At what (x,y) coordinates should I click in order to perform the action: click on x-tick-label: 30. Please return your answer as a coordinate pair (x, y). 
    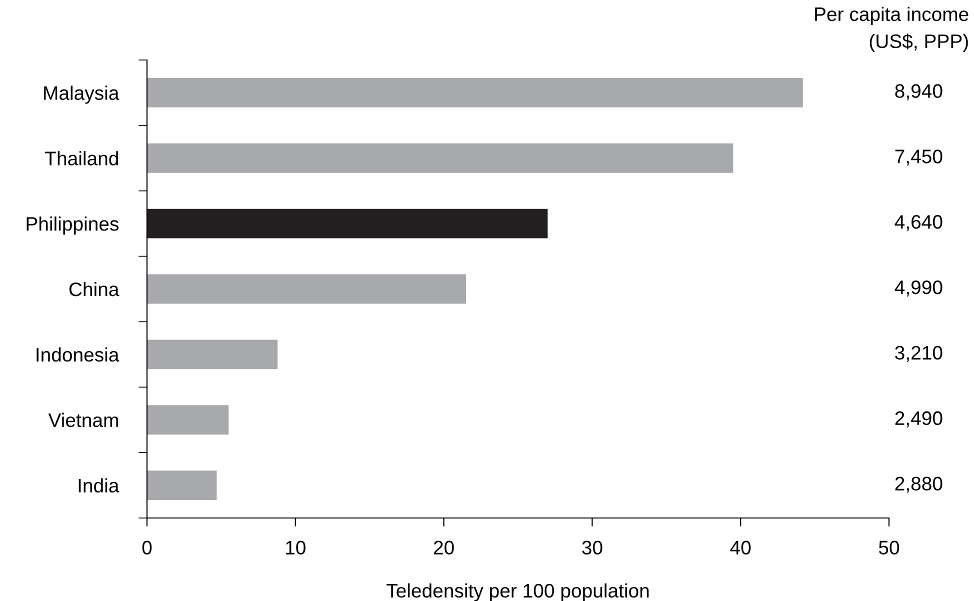
    Looking at the image, I should click on (592, 547).